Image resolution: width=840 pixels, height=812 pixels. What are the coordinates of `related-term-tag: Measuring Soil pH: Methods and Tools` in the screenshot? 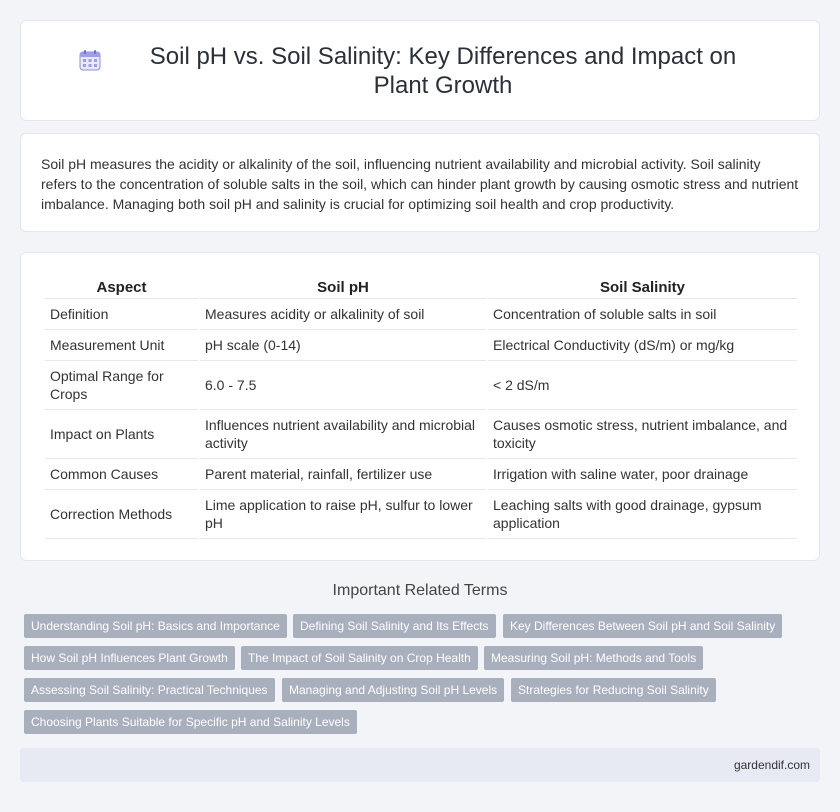 It's located at (594, 658).